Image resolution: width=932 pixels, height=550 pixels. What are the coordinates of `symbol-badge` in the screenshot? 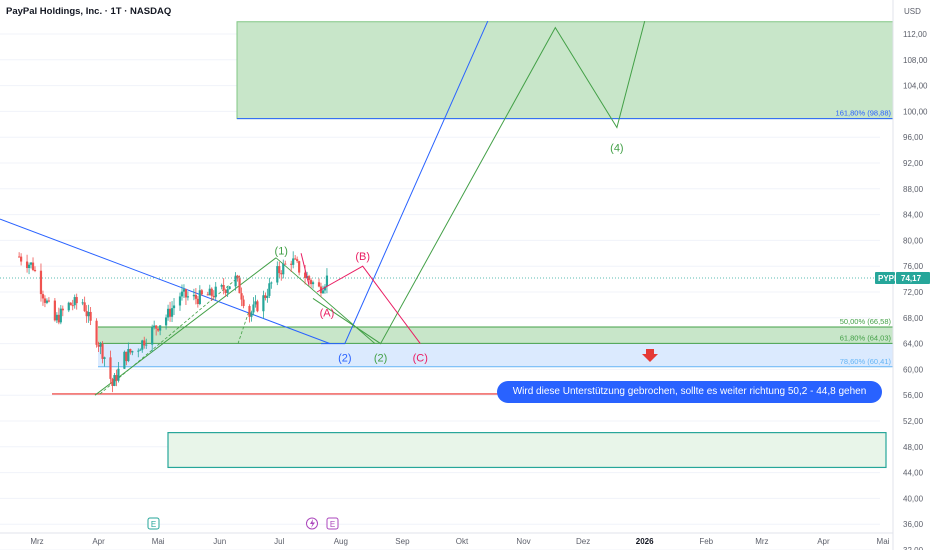 It's located at (885, 278).